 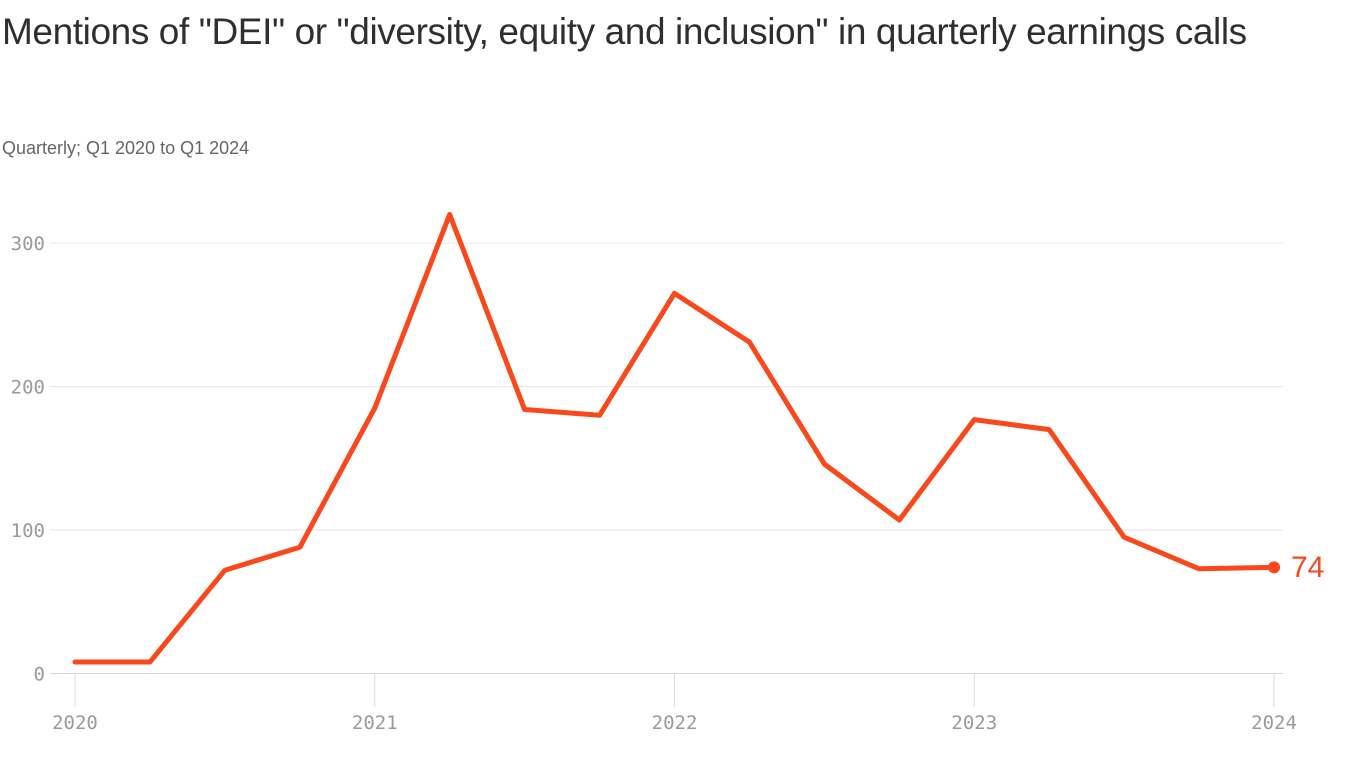 What do you see at coordinates (126, 148) in the screenshot?
I see `chart-subtitle: Quarterly; Q1 2020 to Q1 2024` at bounding box center [126, 148].